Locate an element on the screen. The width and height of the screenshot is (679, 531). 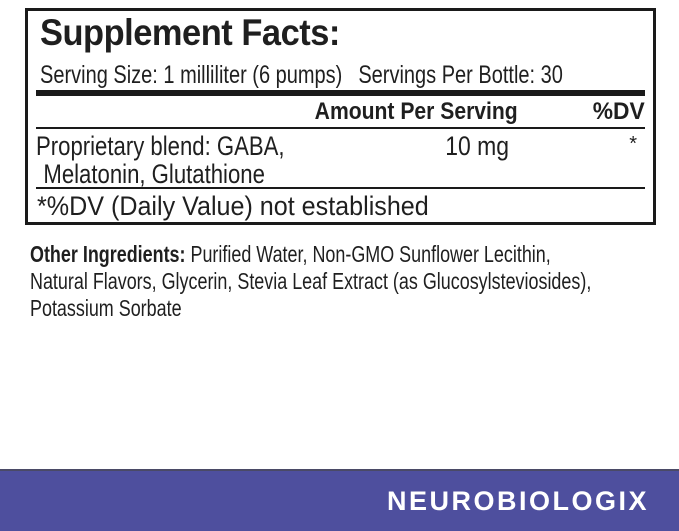
panel-title: Supplement Facts: is located at coordinates (190, 32).